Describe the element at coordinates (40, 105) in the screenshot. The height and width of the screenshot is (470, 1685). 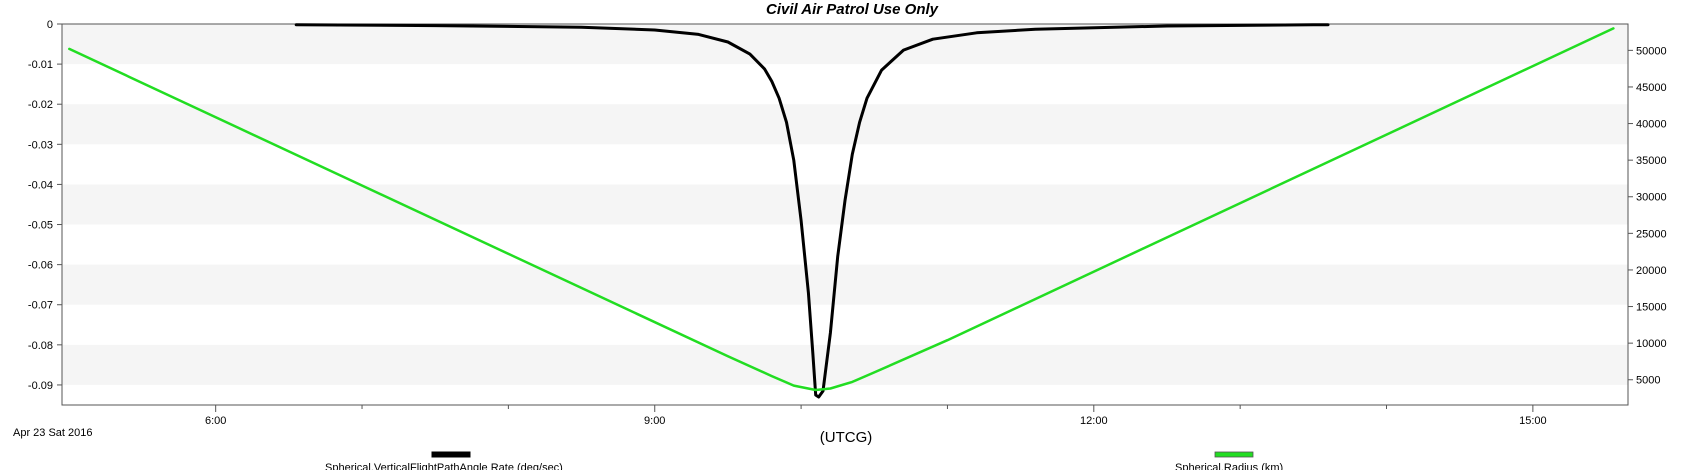
I see `left-axis-tick-label: -0.02` at that location.